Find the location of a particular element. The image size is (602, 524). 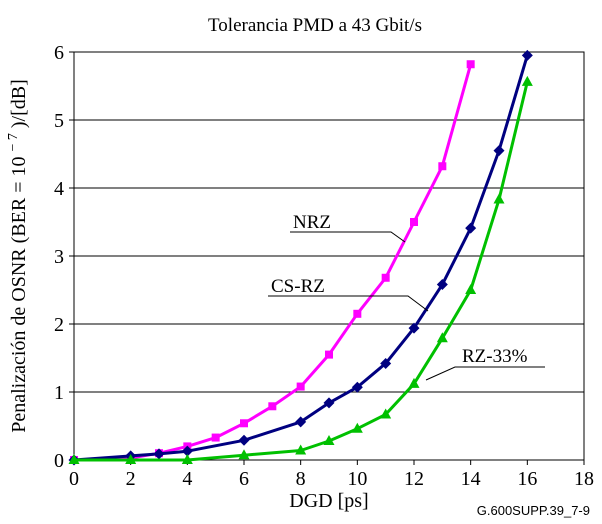

annotation-csrz-label: CS-RZ is located at coordinates (298, 286).